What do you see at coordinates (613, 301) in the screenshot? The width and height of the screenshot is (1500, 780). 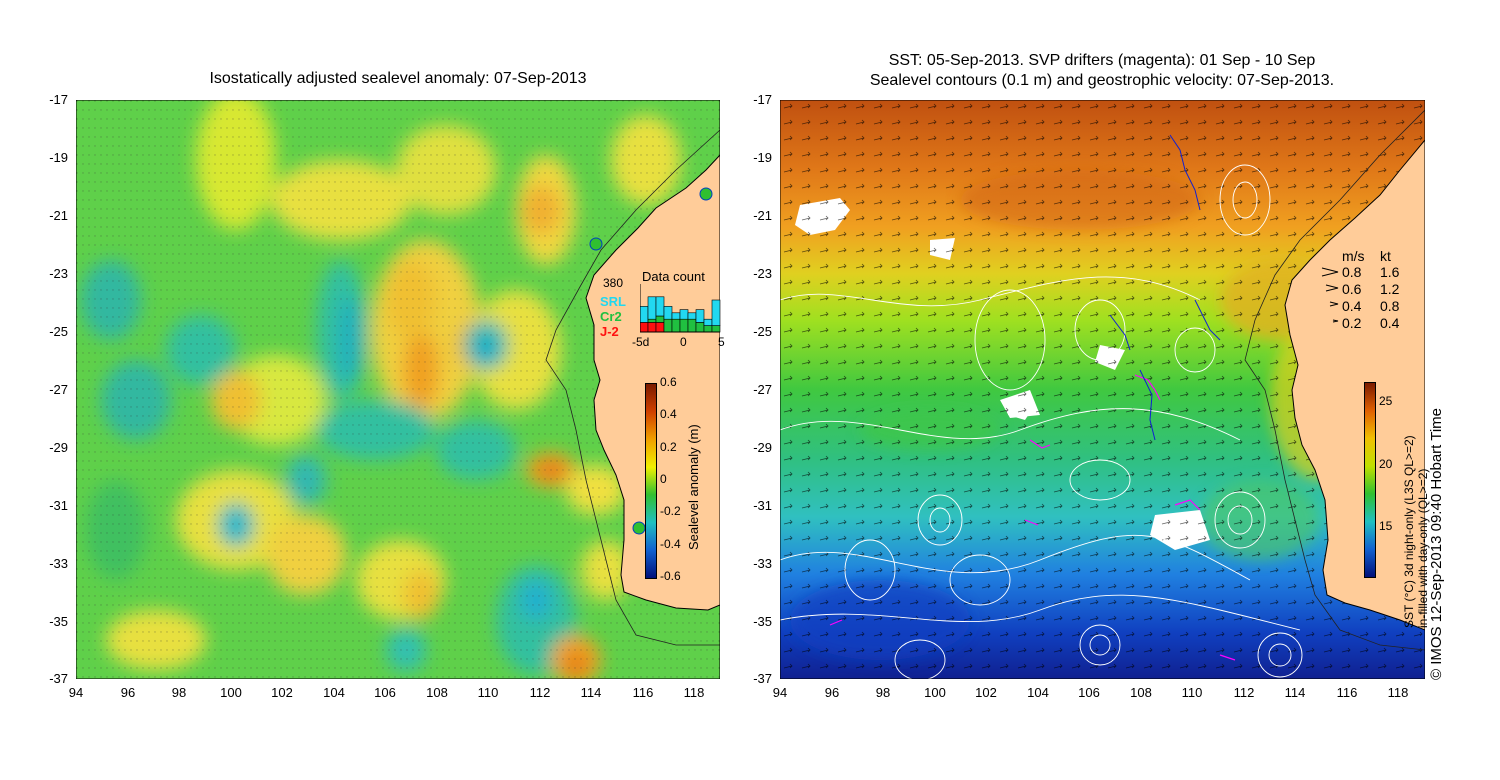 I see `mission-label-srl: SRL` at bounding box center [613, 301].